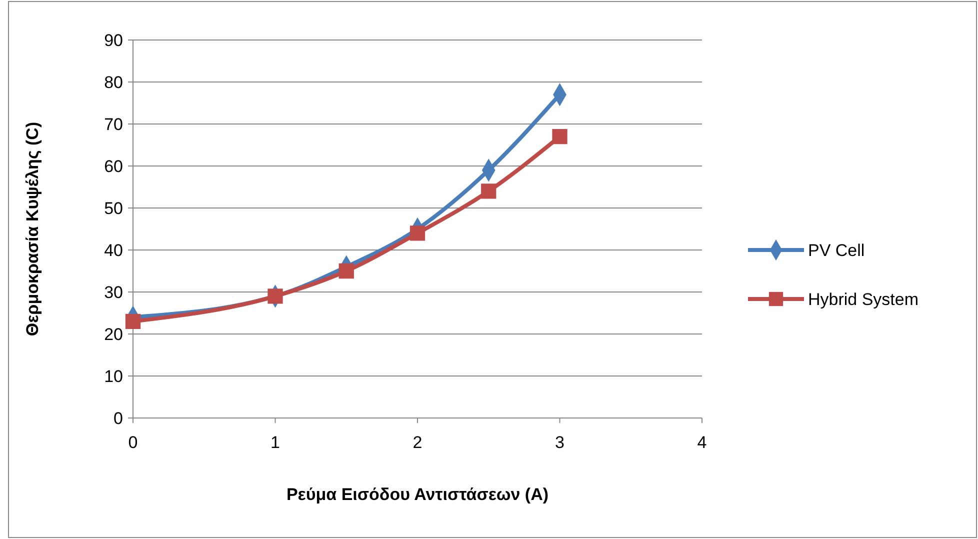 The height and width of the screenshot is (539, 978). What do you see at coordinates (113, 250) in the screenshot?
I see `y-tick-label: 40` at bounding box center [113, 250].